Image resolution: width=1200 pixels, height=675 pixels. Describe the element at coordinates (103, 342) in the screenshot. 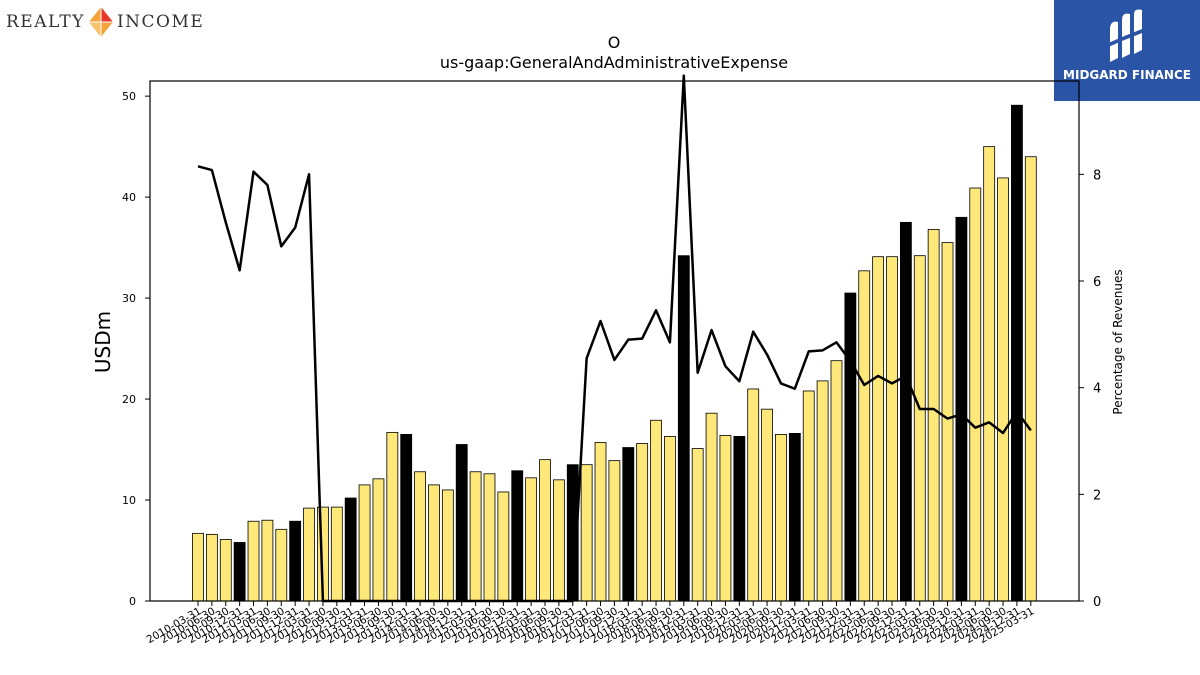

I see `left-y-axis-label: USDm` at that location.